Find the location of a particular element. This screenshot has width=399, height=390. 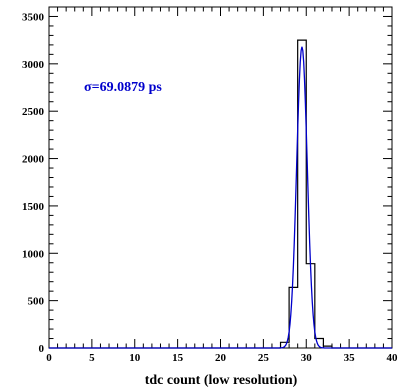

x-tick-label: 0 is located at coordinates (49, 358).